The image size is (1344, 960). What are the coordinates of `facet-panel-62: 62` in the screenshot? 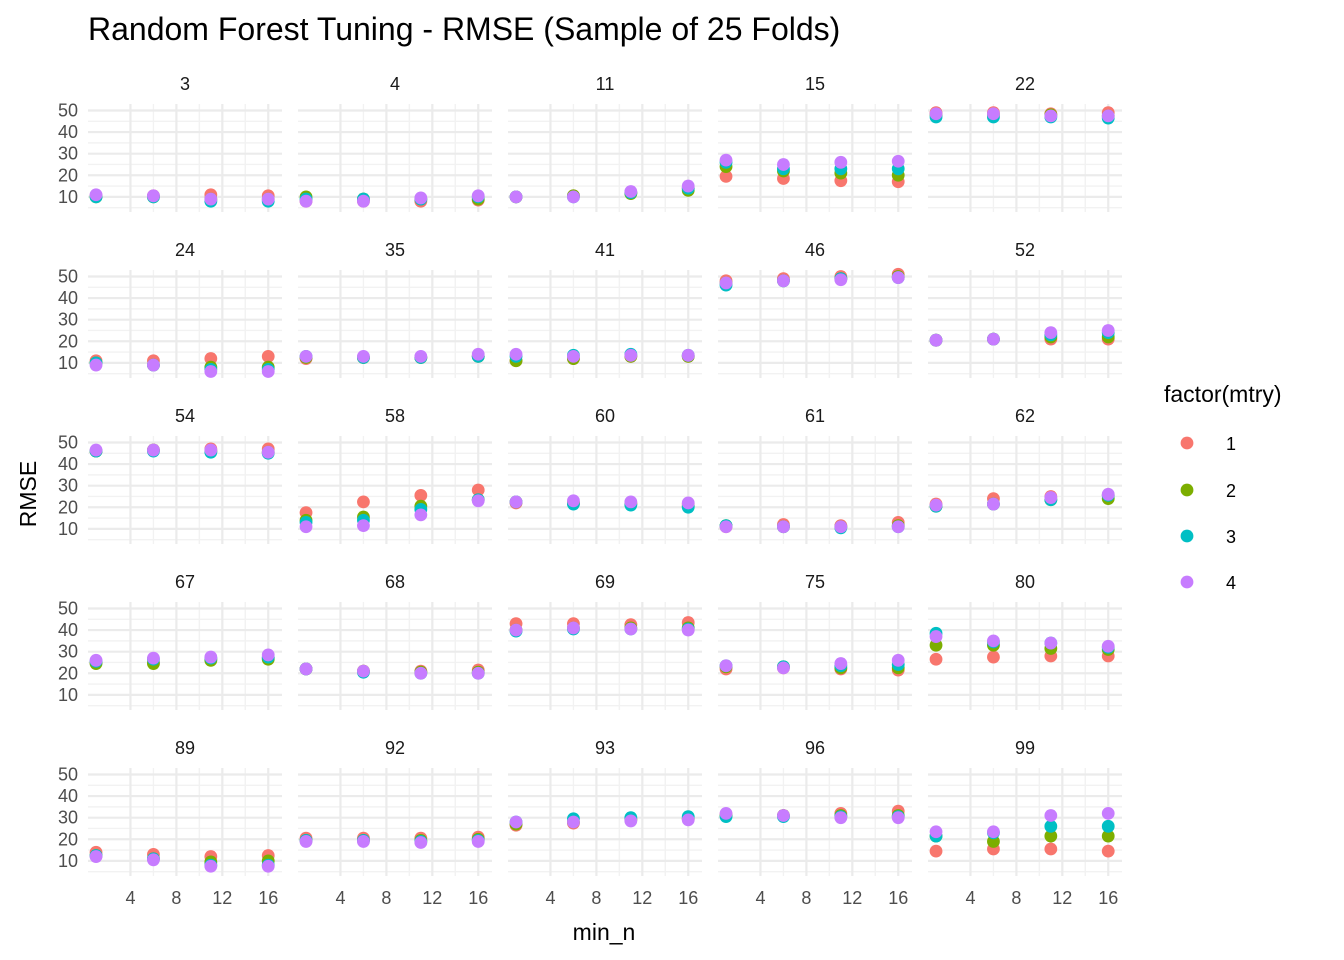 It's located at (1025, 475).